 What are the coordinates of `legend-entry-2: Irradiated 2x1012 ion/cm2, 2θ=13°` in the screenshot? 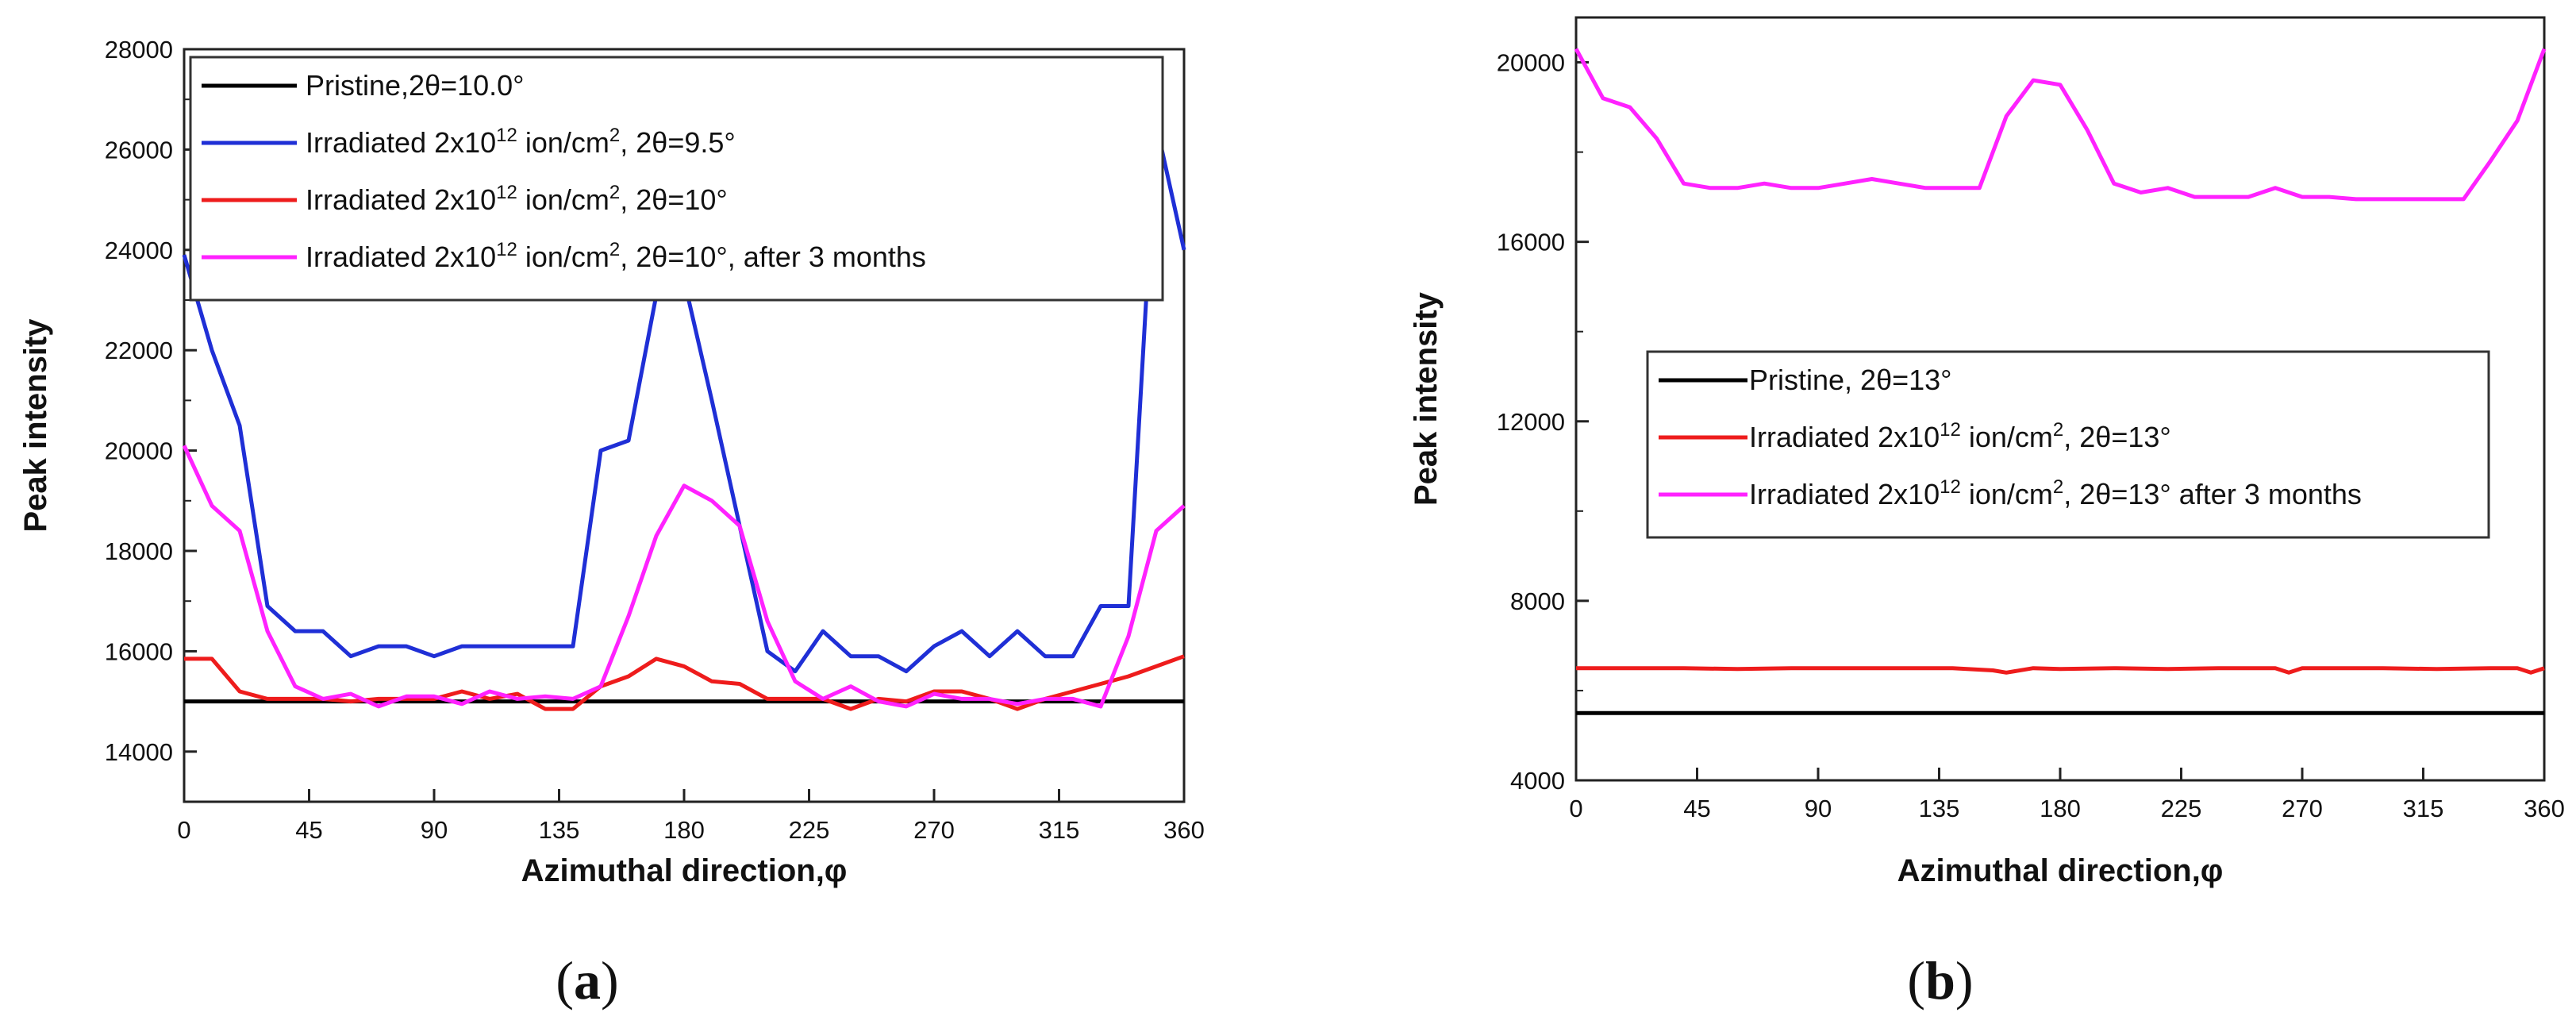 It's located at (1960, 436).